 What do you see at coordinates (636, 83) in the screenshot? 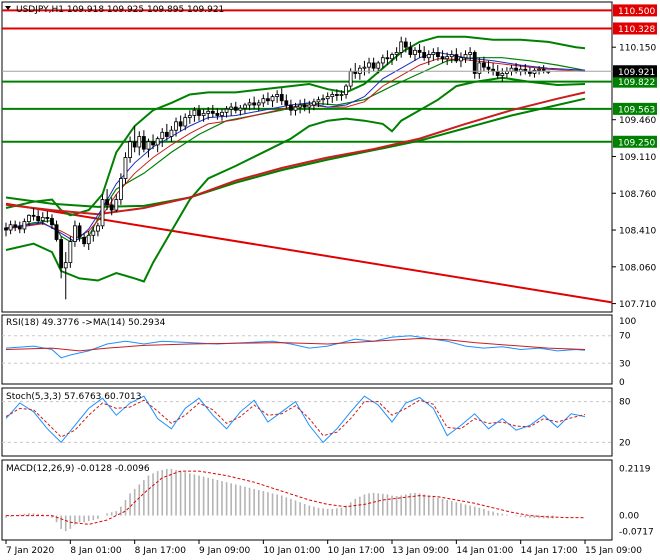
I see `level-label-2: 109.822` at bounding box center [636, 83].